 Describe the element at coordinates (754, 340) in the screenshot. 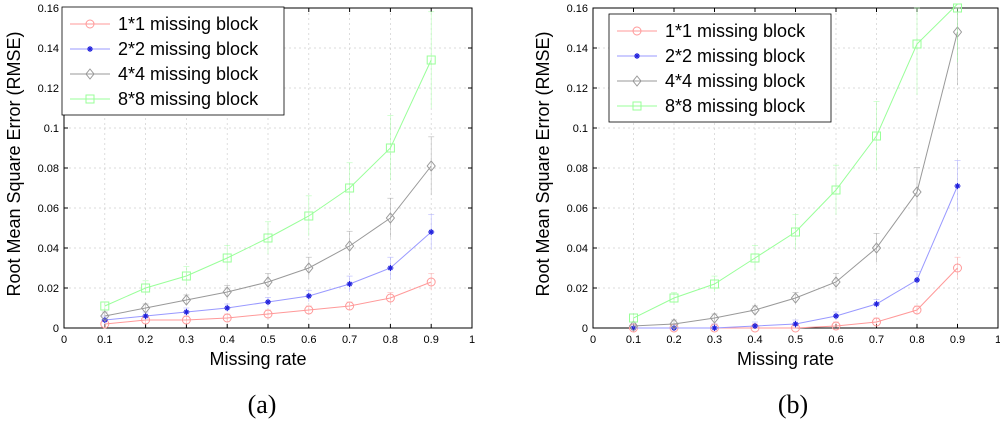

I see `x-tick-label: 0.4` at that location.